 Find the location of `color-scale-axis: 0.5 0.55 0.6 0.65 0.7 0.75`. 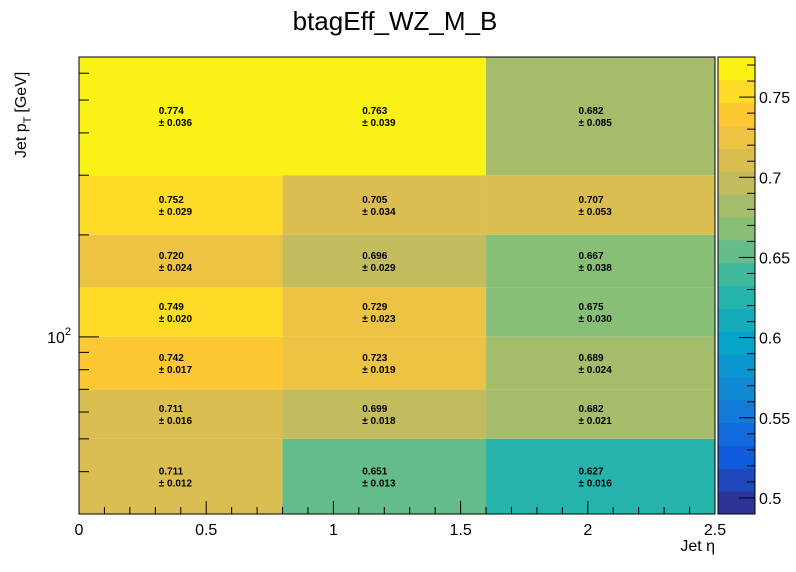

color-scale-axis: 0.5 0.55 0.6 0.65 0.7 0.75 is located at coordinates (764, 289).